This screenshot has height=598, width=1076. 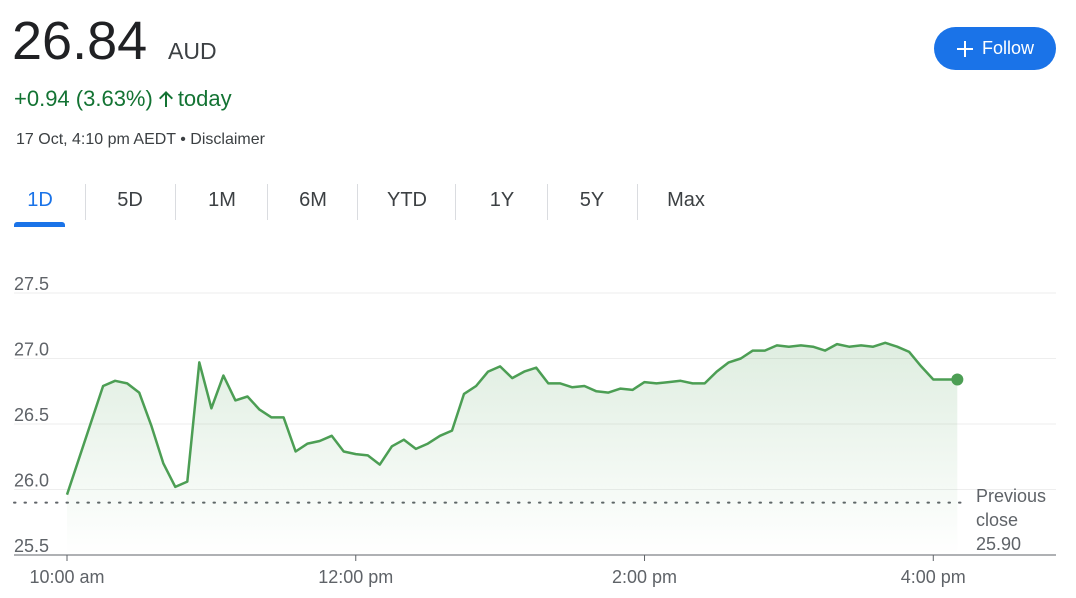 What do you see at coordinates (40, 200) in the screenshot?
I see `tab: 1D` at bounding box center [40, 200].